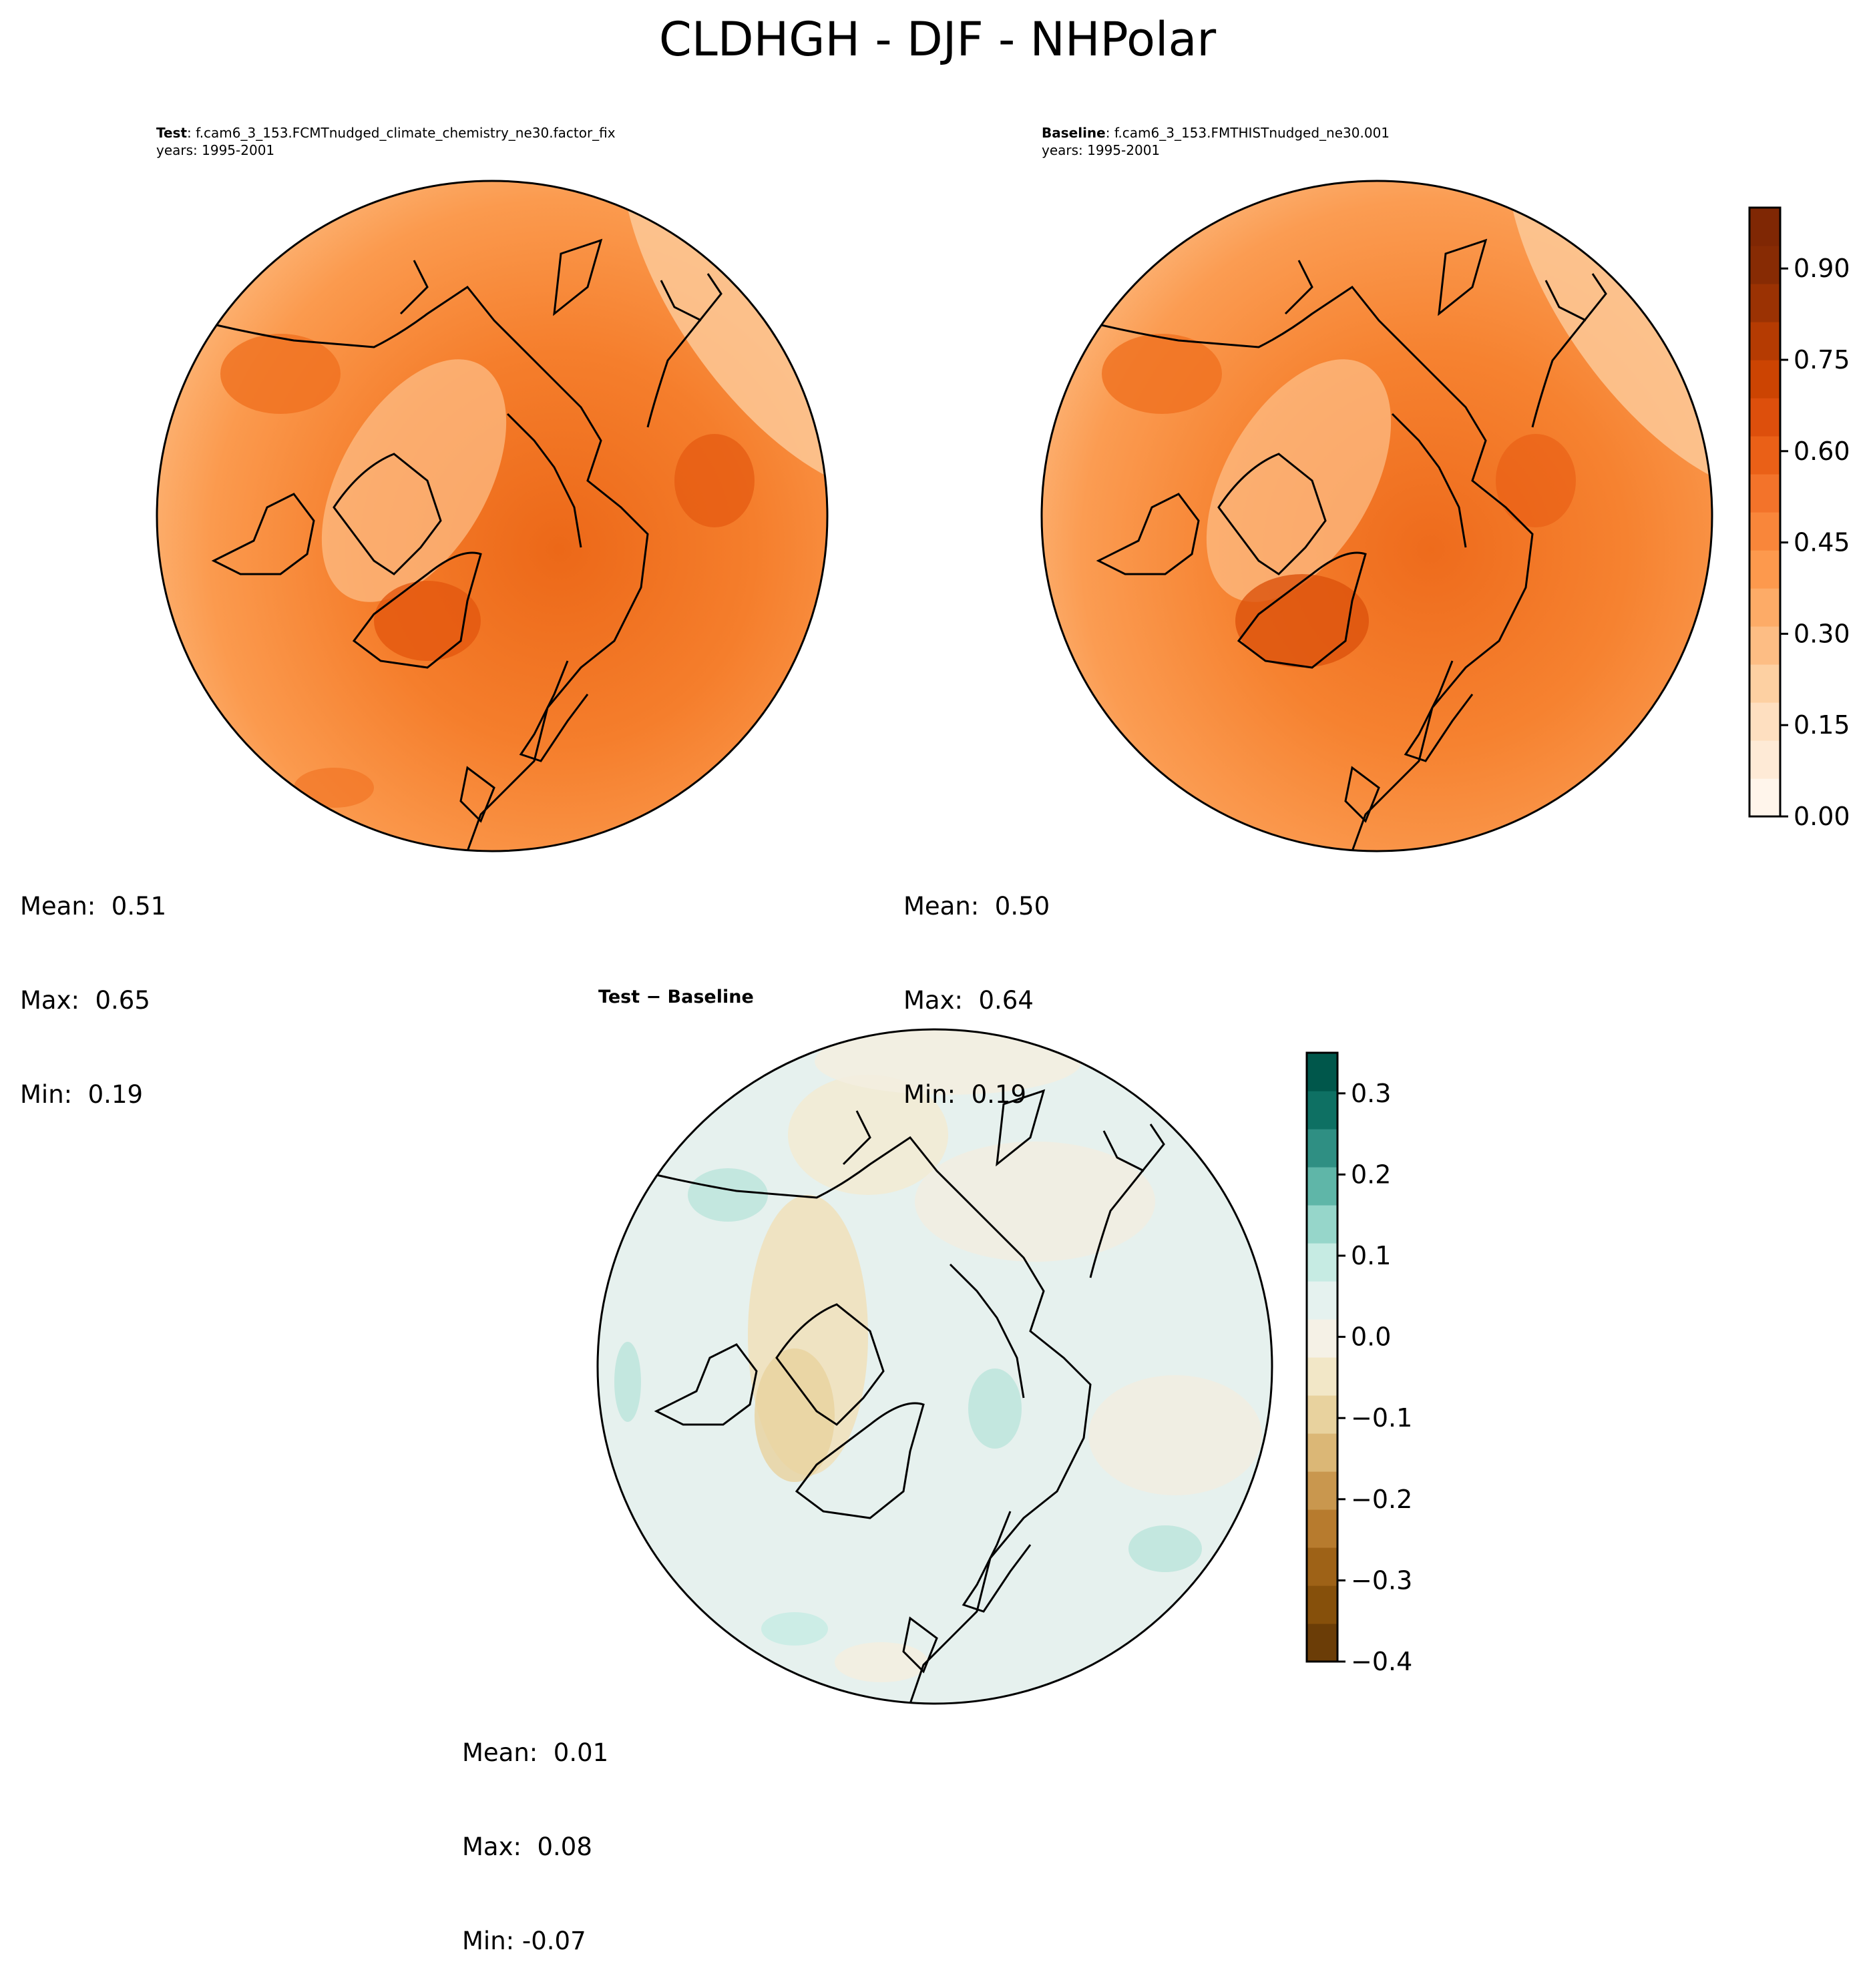  What do you see at coordinates (1371, 1094) in the screenshot?
I see `colorbar-tick-label: 0.3` at bounding box center [1371, 1094].